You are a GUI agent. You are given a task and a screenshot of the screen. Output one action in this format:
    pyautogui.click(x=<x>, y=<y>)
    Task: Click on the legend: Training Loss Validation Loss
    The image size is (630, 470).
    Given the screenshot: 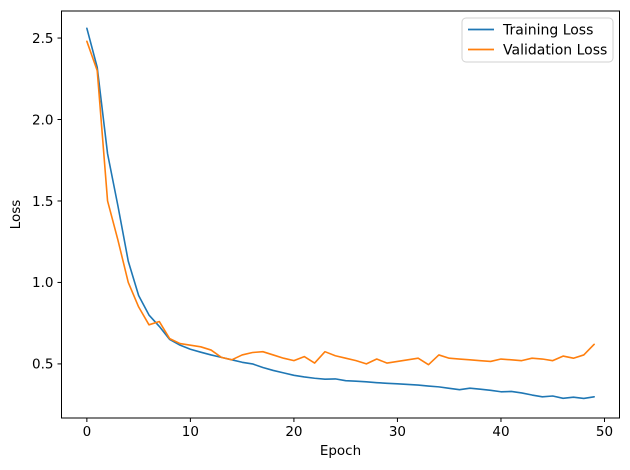 What is the action you would take?
    pyautogui.click(x=537, y=40)
    